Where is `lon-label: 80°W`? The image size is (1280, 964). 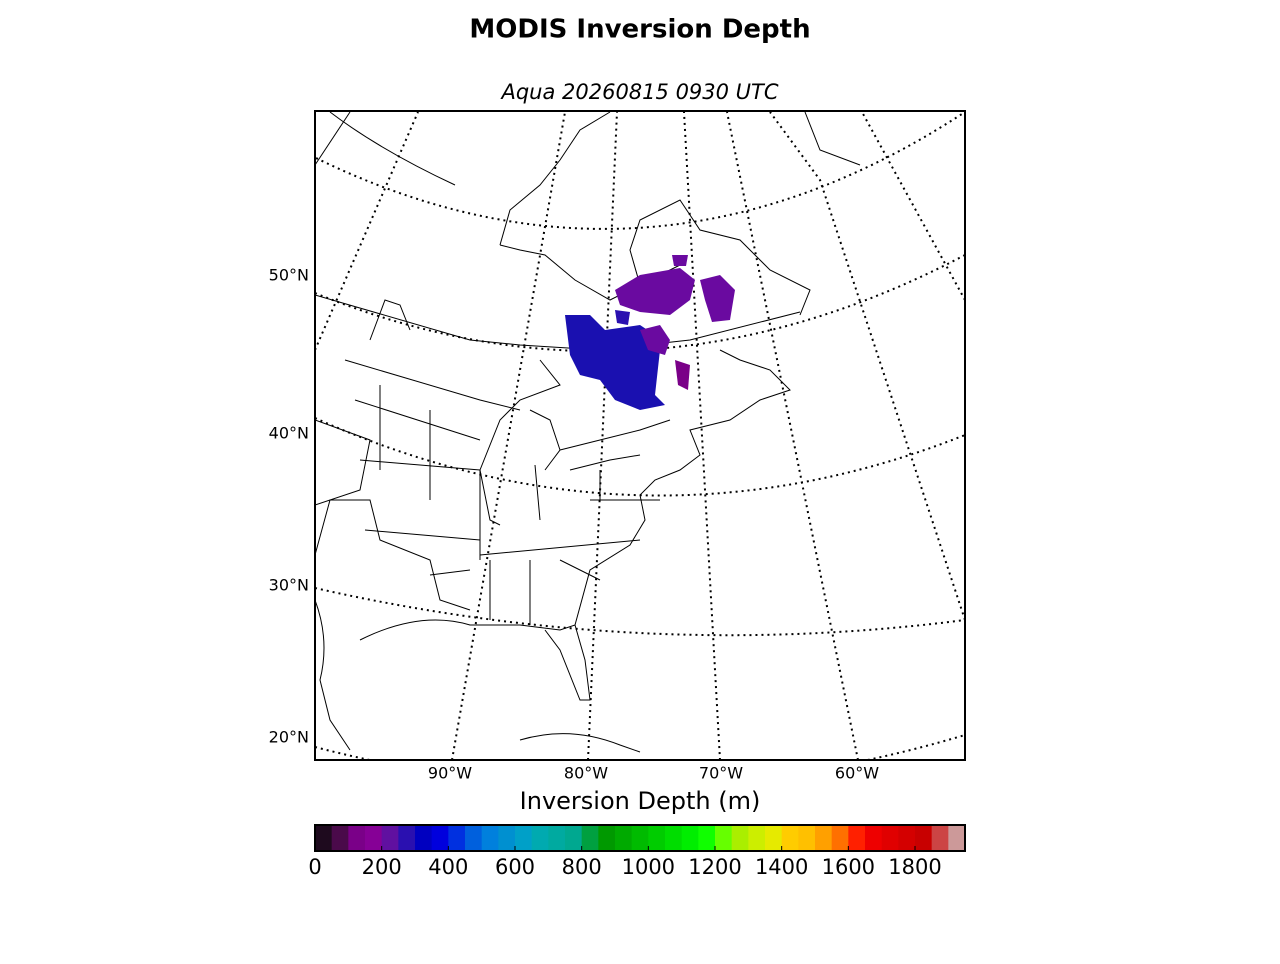
lon-label: 80°W is located at coordinates (586, 773).